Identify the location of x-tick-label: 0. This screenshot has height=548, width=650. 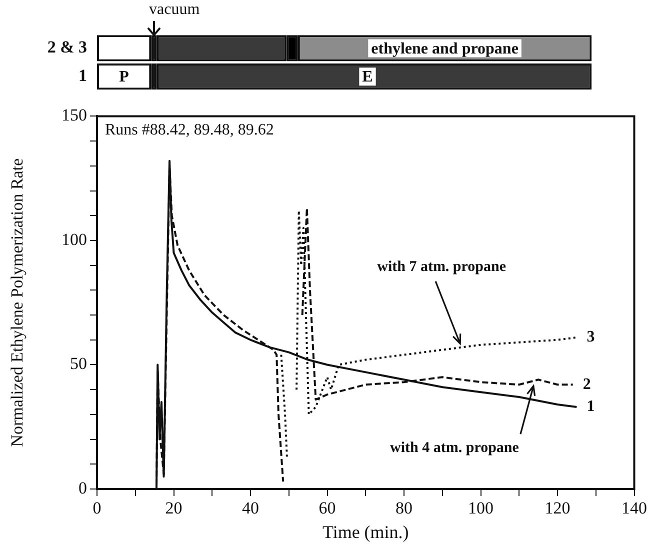
(97, 508).